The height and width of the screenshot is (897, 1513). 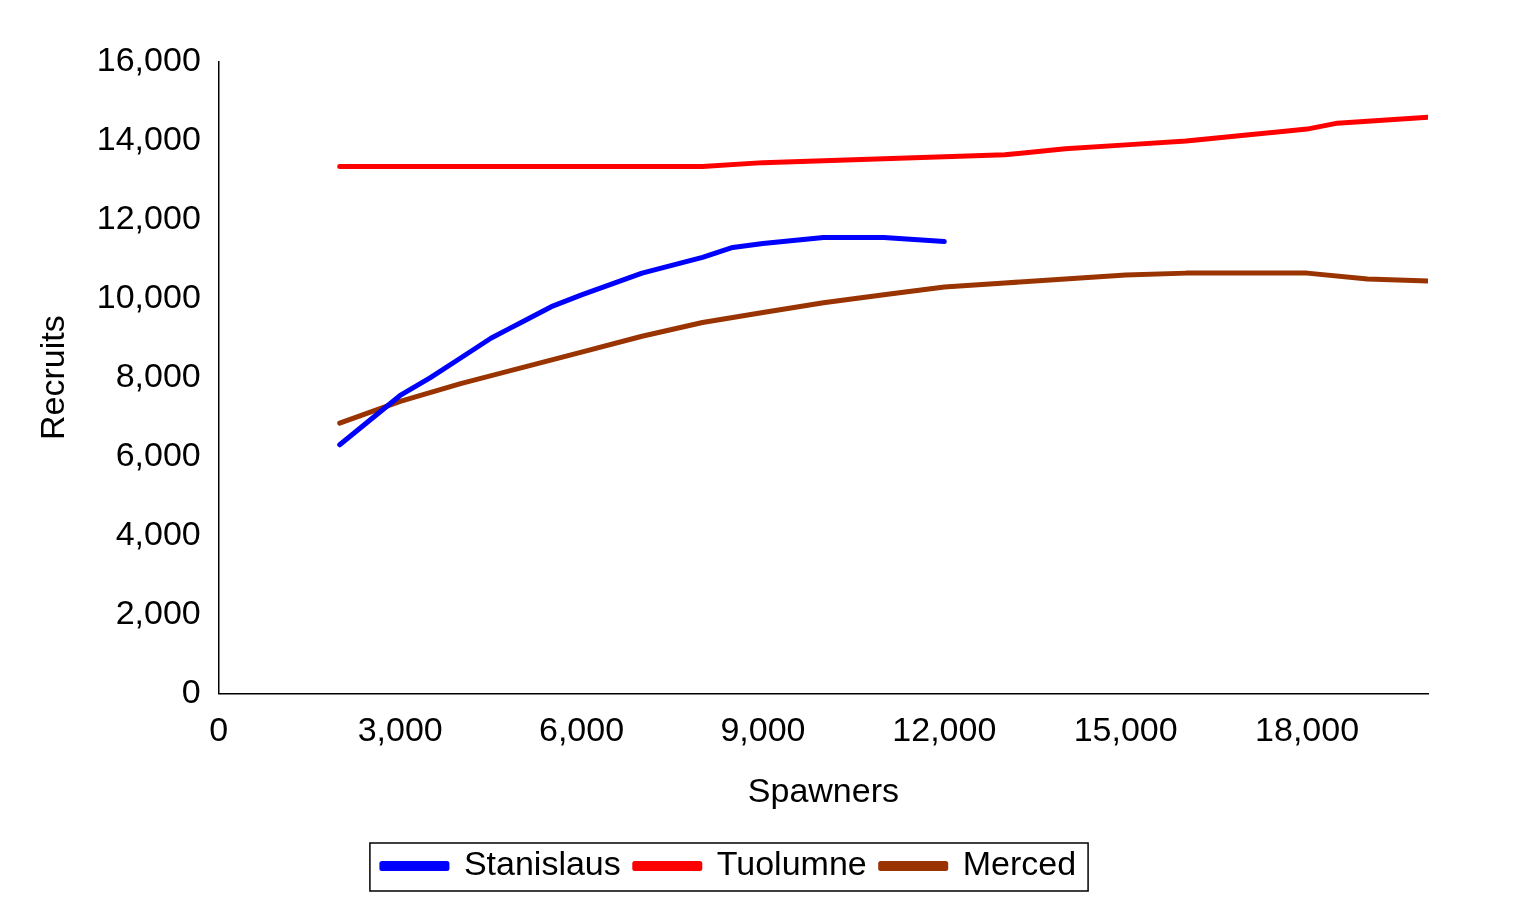 What do you see at coordinates (148, 296) in the screenshot?
I see `y-tick-label: 10,000` at bounding box center [148, 296].